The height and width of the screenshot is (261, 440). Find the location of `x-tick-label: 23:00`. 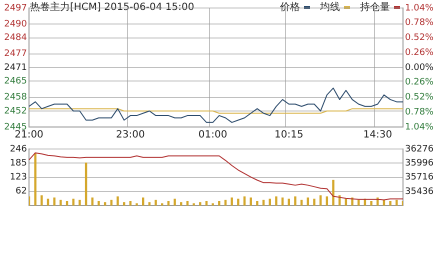

x-tick-label: 23:00 is located at coordinates (130, 135).